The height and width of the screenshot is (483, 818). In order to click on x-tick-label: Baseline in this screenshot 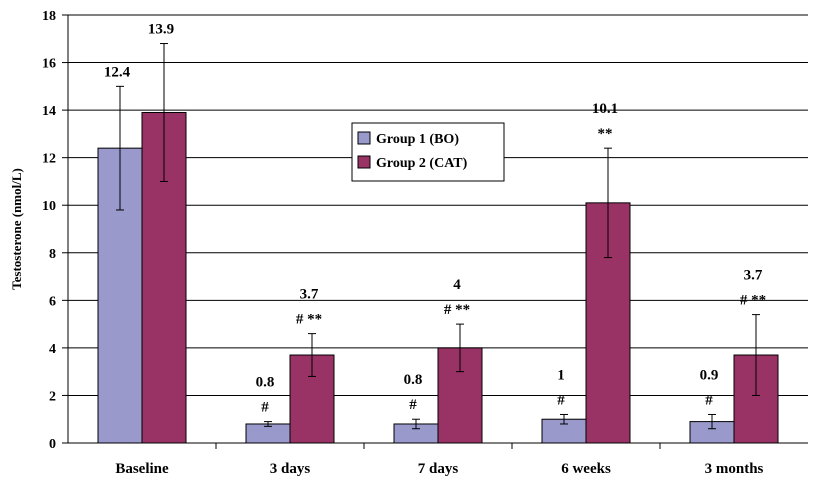, I will do `click(142, 469)`.